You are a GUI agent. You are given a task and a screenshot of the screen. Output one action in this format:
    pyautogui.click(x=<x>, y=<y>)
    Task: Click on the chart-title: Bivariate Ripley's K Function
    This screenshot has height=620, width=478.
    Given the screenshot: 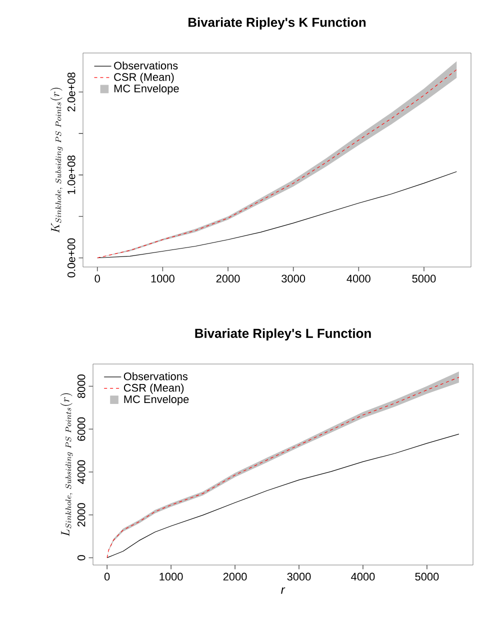 What is the action you would take?
    pyautogui.click(x=277, y=23)
    